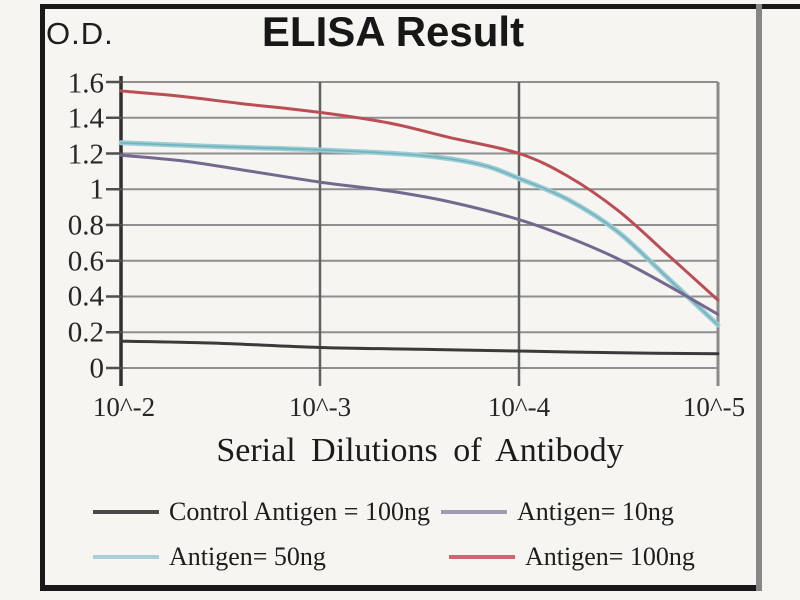 This screenshot has width=800, height=600. Describe the element at coordinates (126, 557) in the screenshot. I see `legend-line-antigen-50ng` at that location.